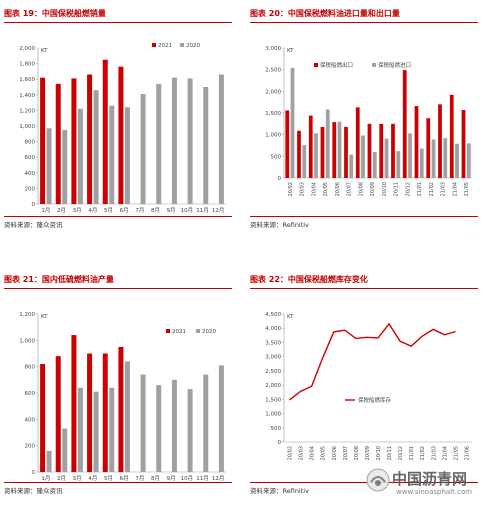 The height and width of the screenshot is (513, 485). I want to click on x-tick-label: 20/09, so click(368, 453).